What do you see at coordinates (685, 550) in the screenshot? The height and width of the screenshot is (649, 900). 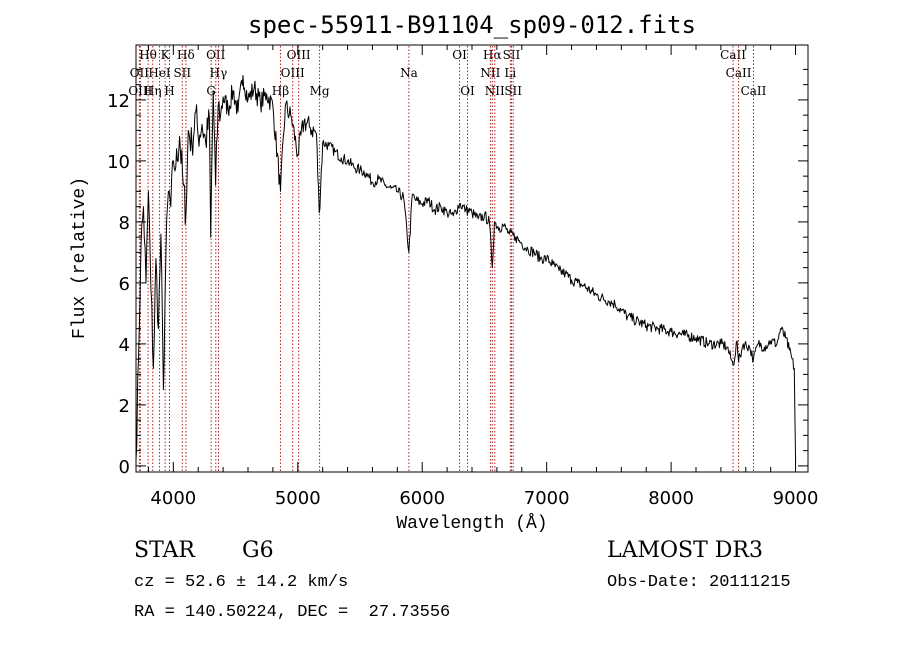 I see `survey-name: LAMOST DR3` at bounding box center [685, 550].